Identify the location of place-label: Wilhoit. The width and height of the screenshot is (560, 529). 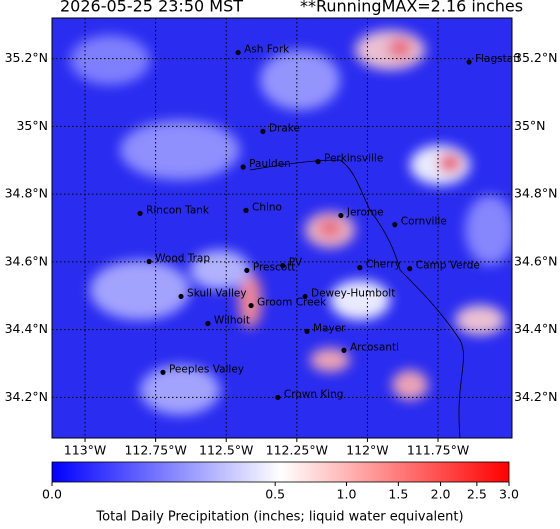
(232, 321).